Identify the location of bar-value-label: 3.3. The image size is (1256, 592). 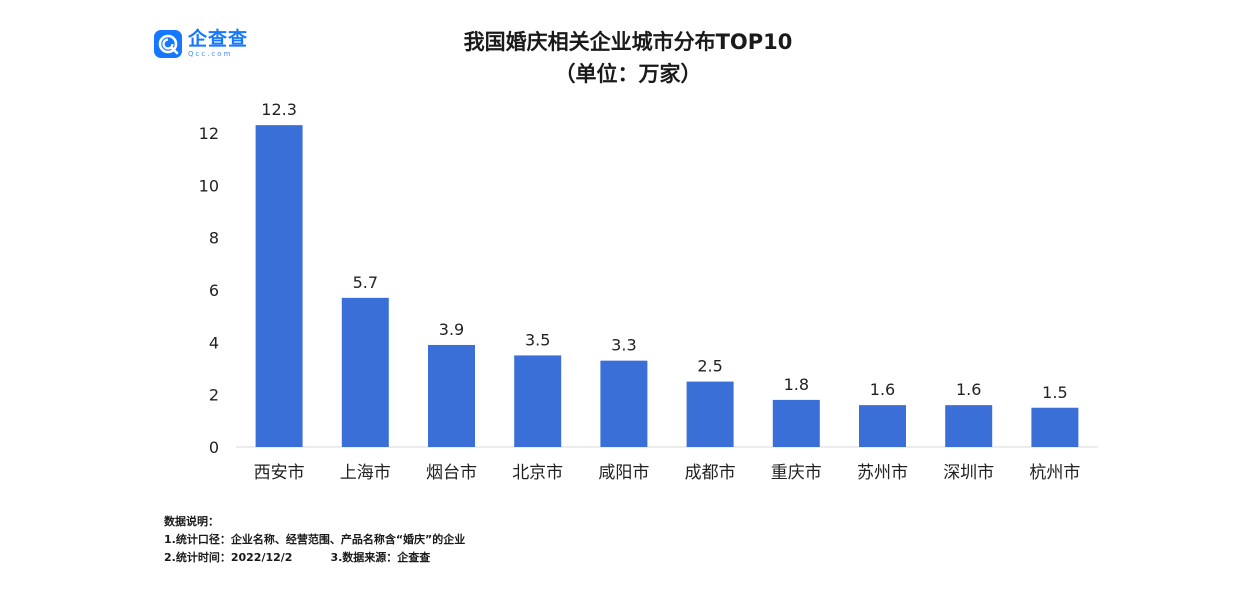
(623, 345).